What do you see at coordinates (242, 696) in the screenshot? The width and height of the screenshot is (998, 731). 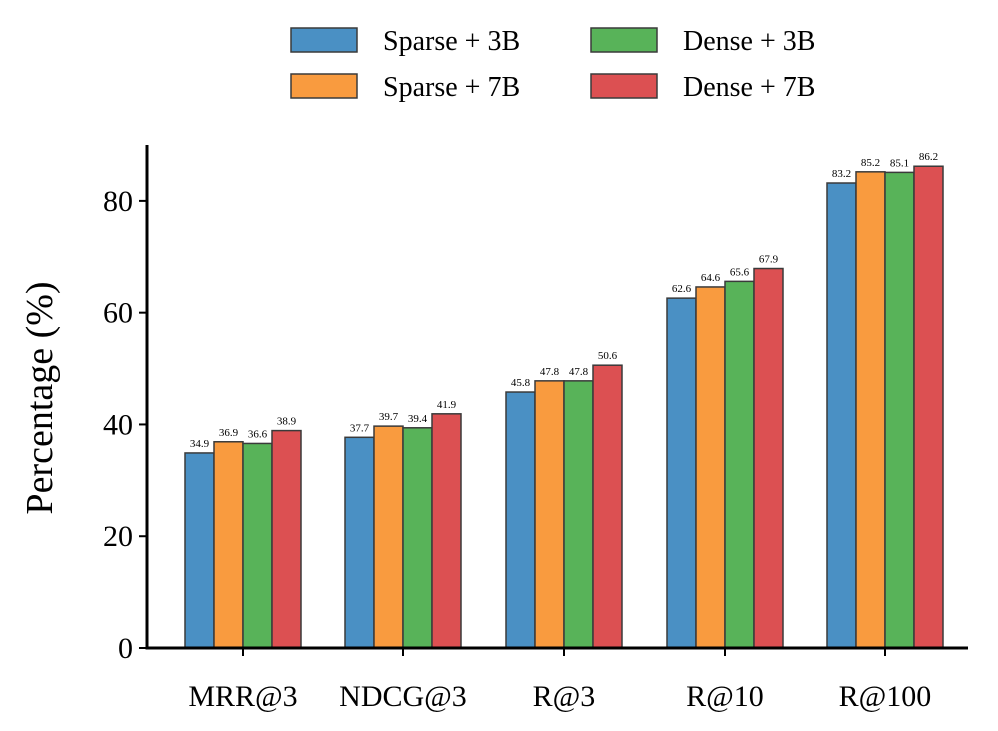 I see `x-tick-label: MRR@3` at bounding box center [242, 696].